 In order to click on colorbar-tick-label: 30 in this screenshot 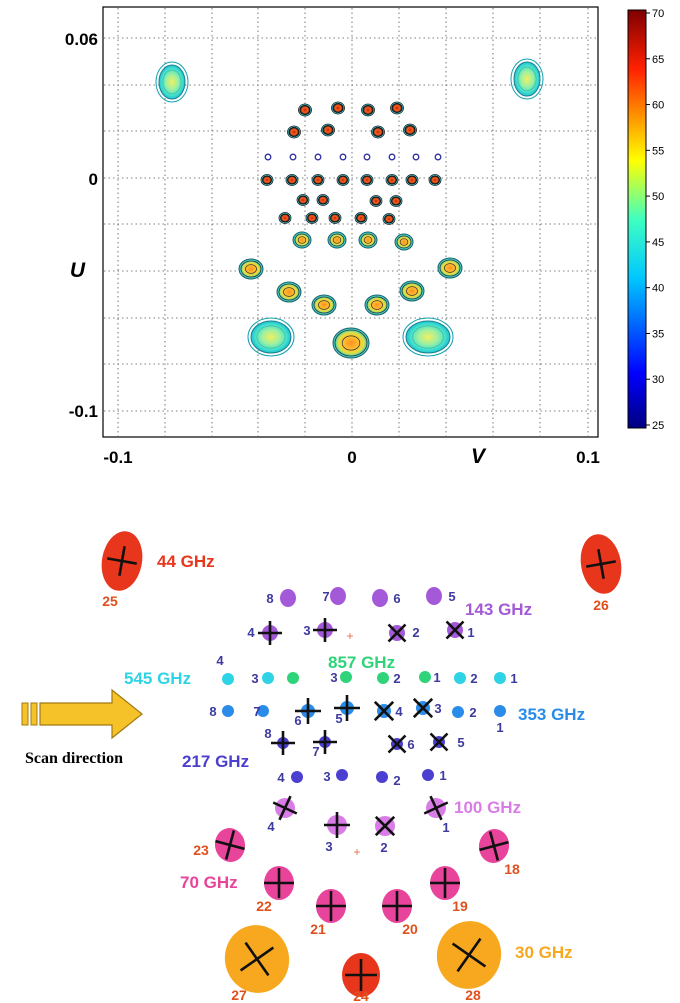, I will do `click(658, 380)`.